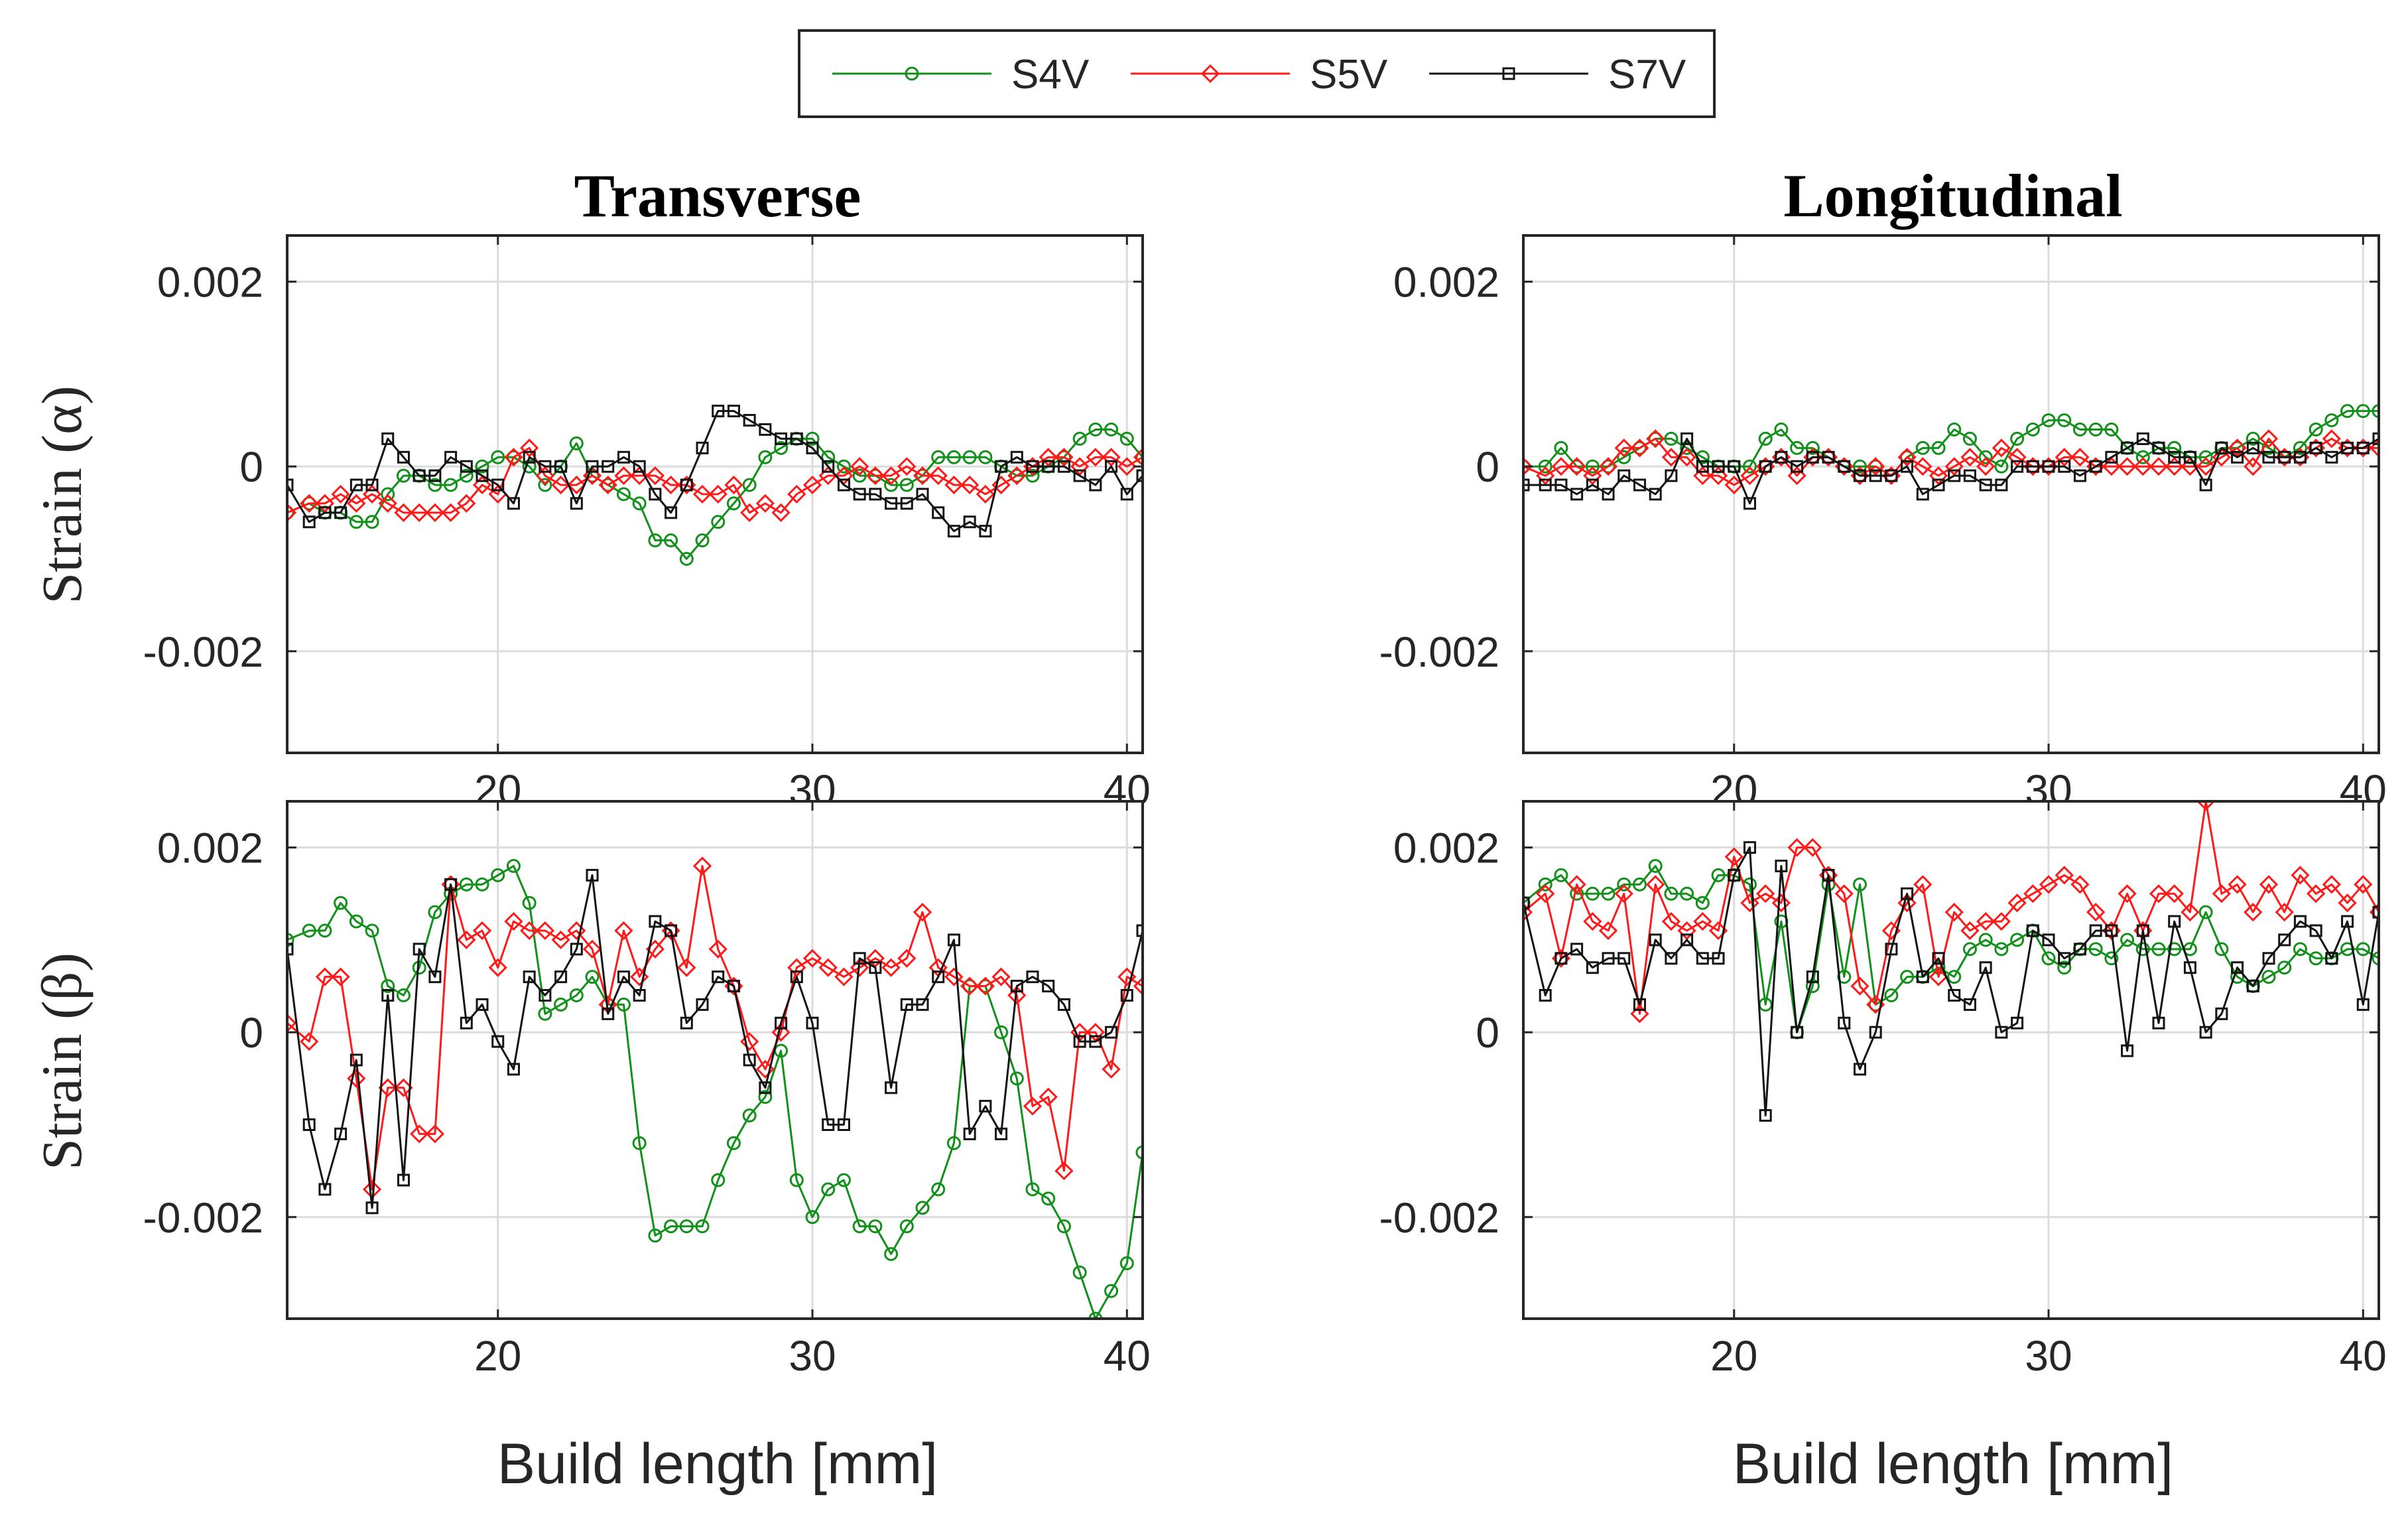 The width and height of the screenshot is (2408, 1523). What do you see at coordinates (1446, 848) in the screenshot?
I see `y-tick-label: 0.002` at bounding box center [1446, 848].